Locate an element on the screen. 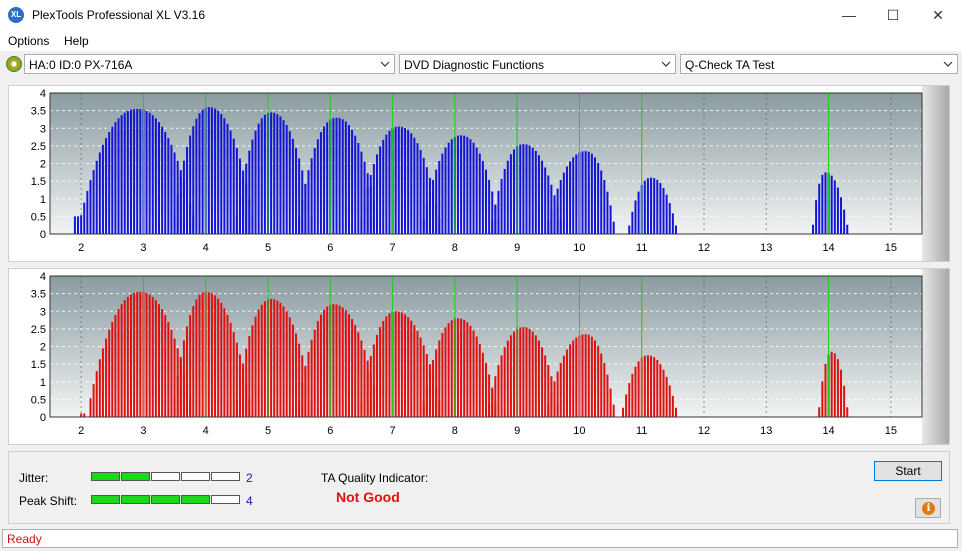 Image resolution: width=962 pixels, height=551 pixels. minimize-button: — is located at coordinates (849, 15).